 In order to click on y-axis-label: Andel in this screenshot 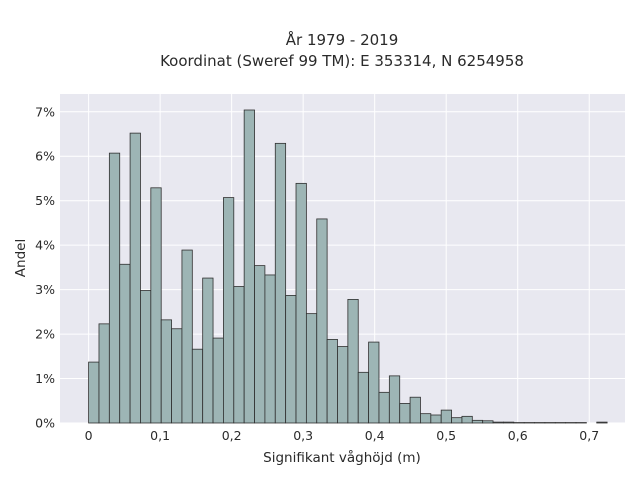, I will do `click(21, 258)`.